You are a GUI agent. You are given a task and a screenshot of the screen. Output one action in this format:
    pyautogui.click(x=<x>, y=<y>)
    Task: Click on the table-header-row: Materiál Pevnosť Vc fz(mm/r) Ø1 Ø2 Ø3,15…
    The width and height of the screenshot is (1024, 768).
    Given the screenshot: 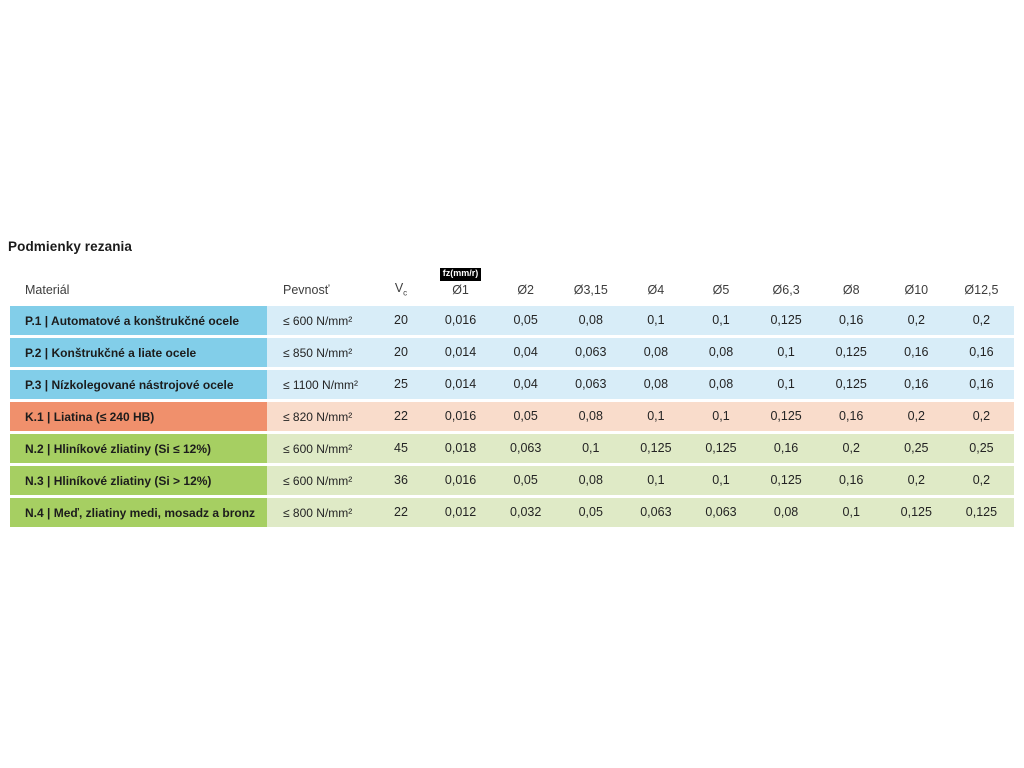 What is the action you would take?
    pyautogui.click(x=512, y=278)
    